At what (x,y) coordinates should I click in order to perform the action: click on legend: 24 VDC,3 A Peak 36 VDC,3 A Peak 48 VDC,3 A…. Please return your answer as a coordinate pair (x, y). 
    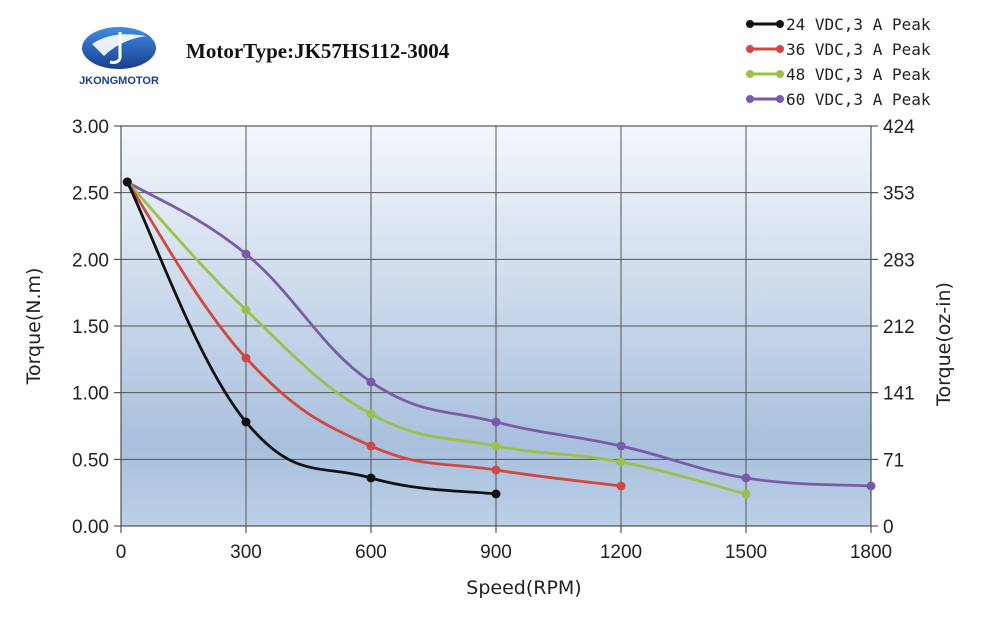
    Looking at the image, I should click on (838, 62).